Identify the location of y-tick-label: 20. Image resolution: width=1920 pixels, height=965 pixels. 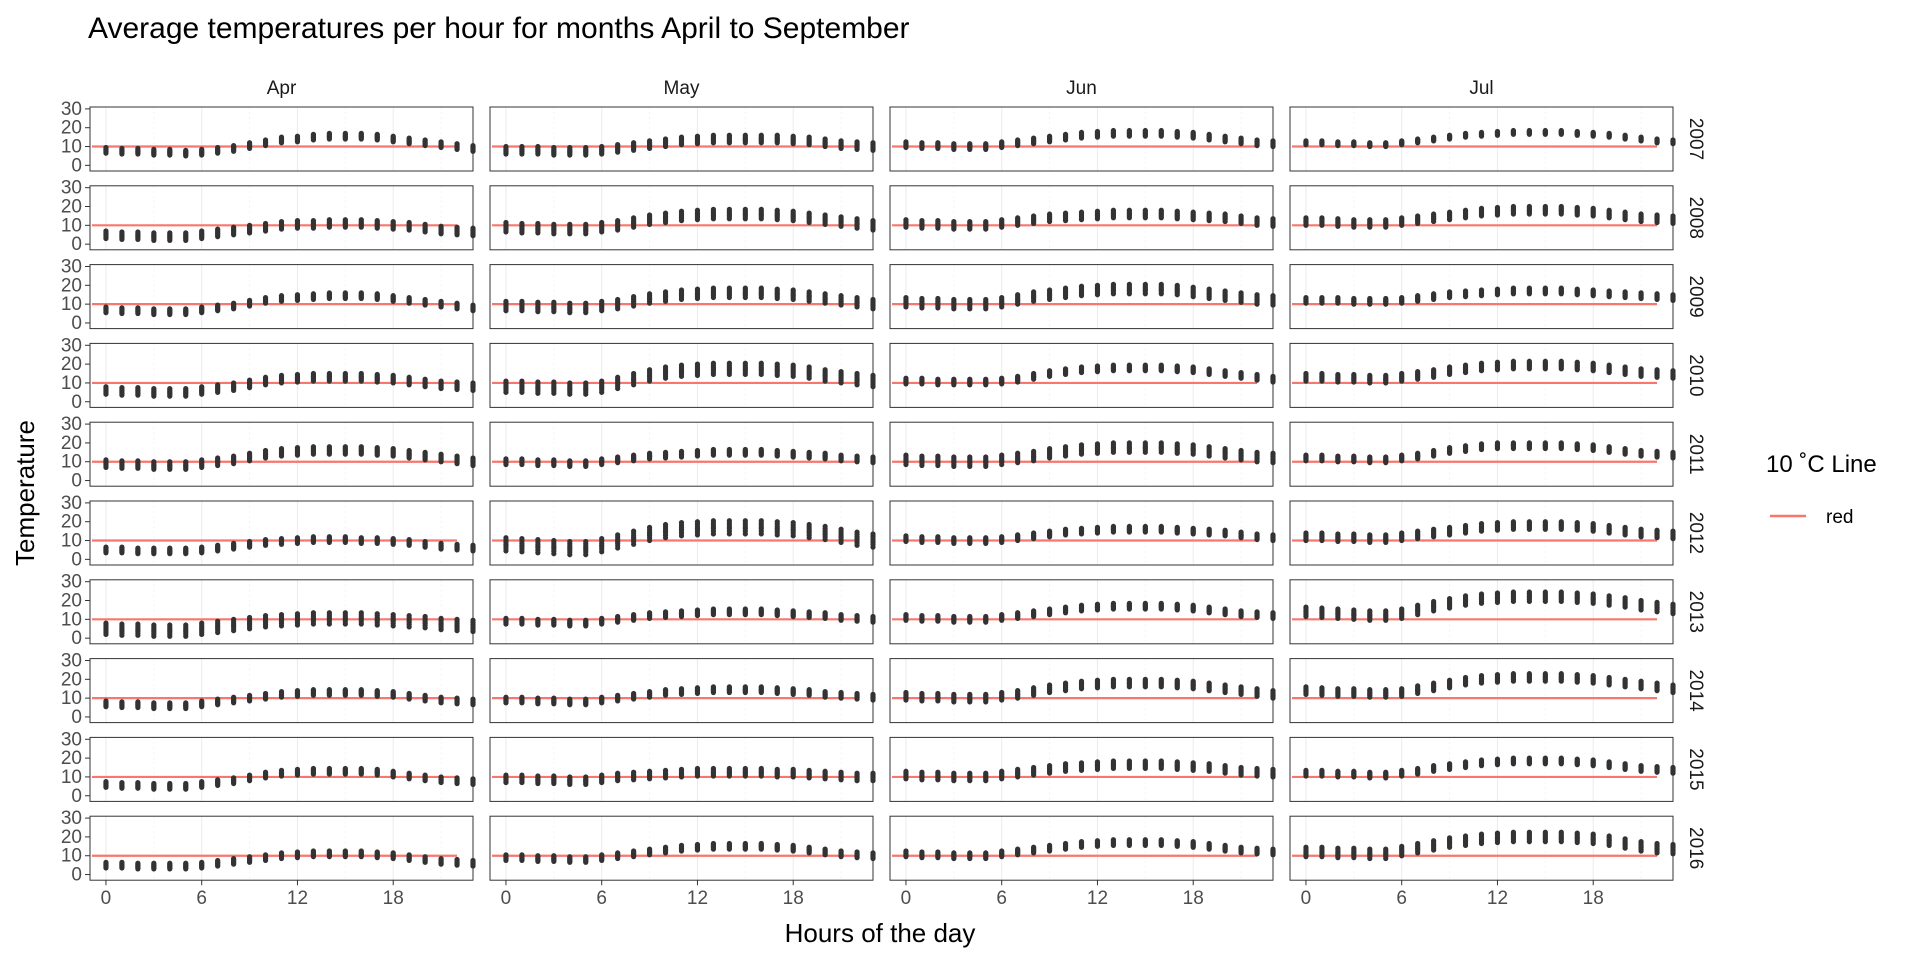
(71, 443).